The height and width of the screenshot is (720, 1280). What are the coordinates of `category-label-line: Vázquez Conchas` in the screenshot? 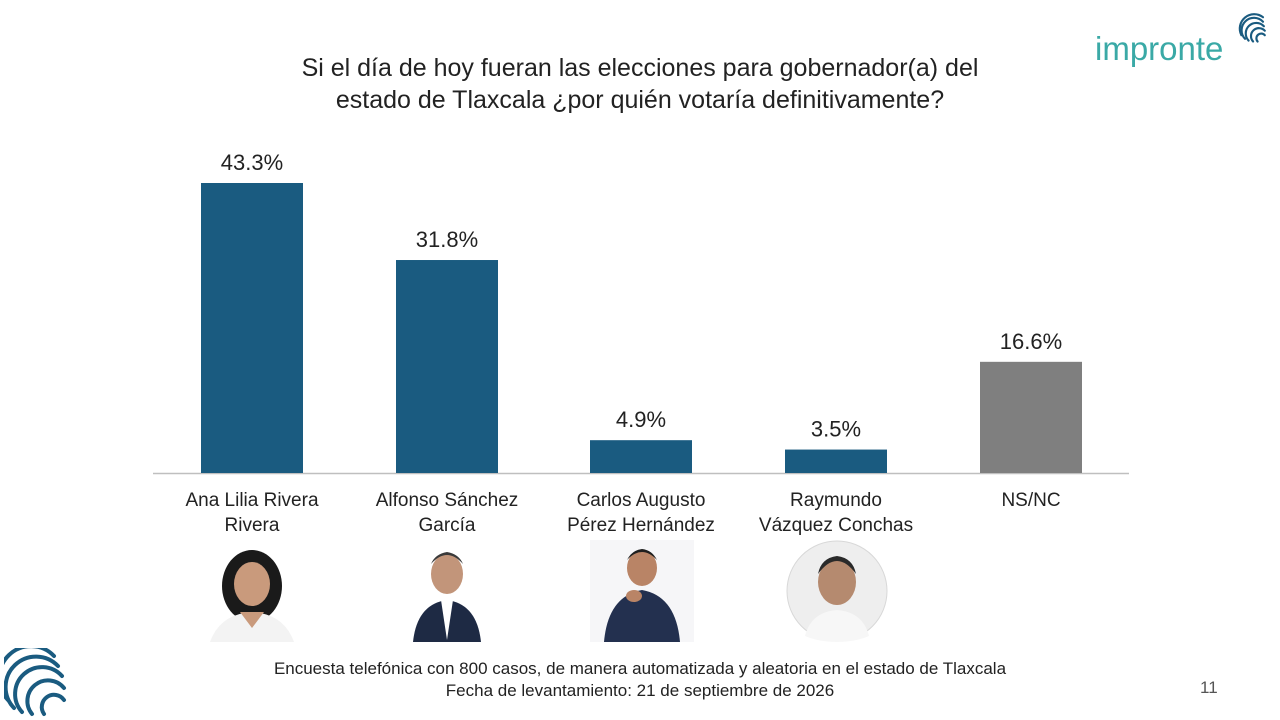 It's located at (836, 525).